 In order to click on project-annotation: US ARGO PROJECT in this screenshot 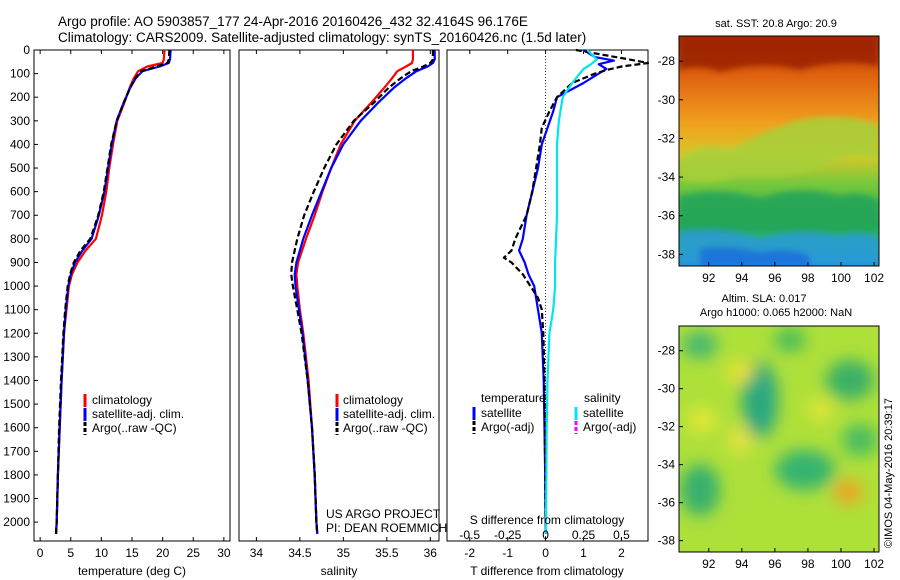, I will do `click(383, 514)`.